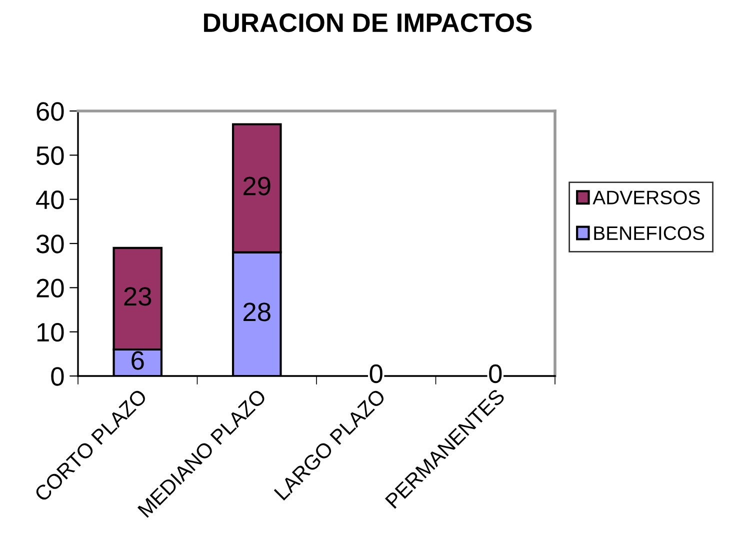  I want to click on y-tick-label: 60, so click(50, 111).